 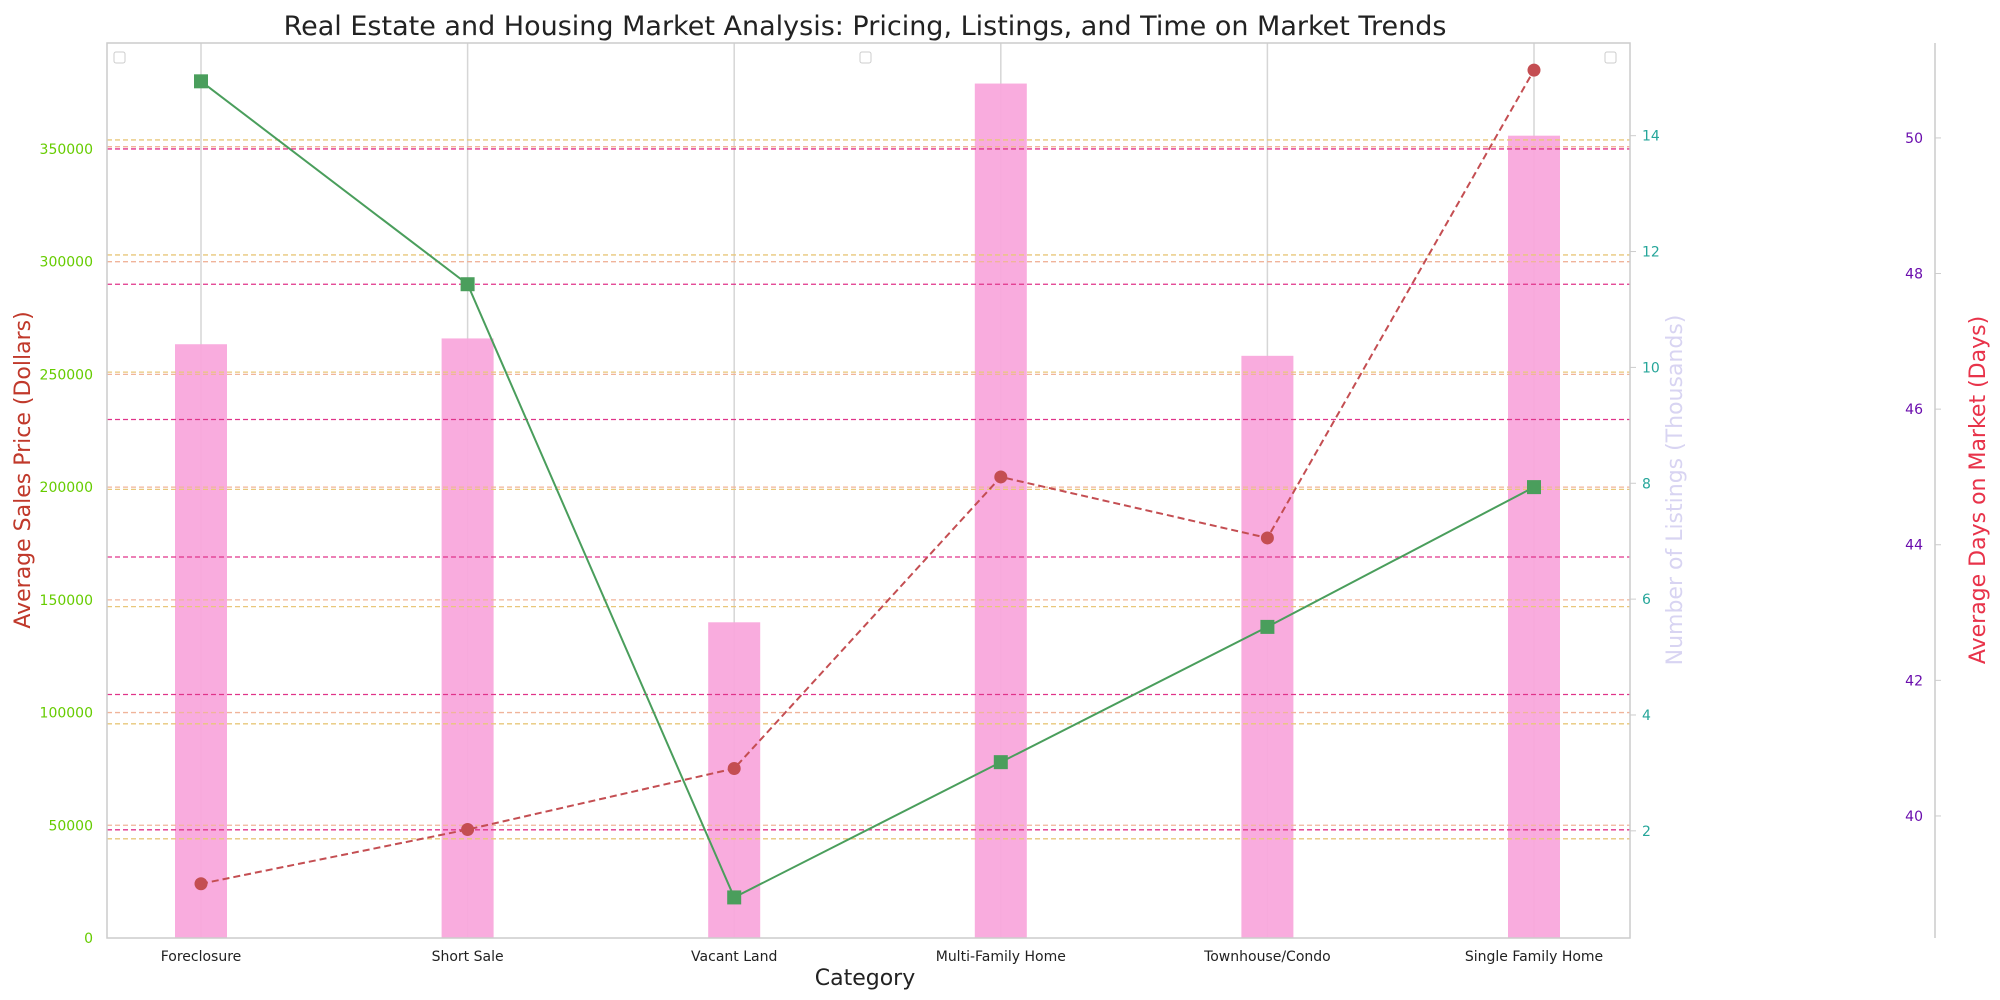 What do you see at coordinates (865, 978) in the screenshot?
I see `x-axis-label: Category` at bounding box center [865, 978].